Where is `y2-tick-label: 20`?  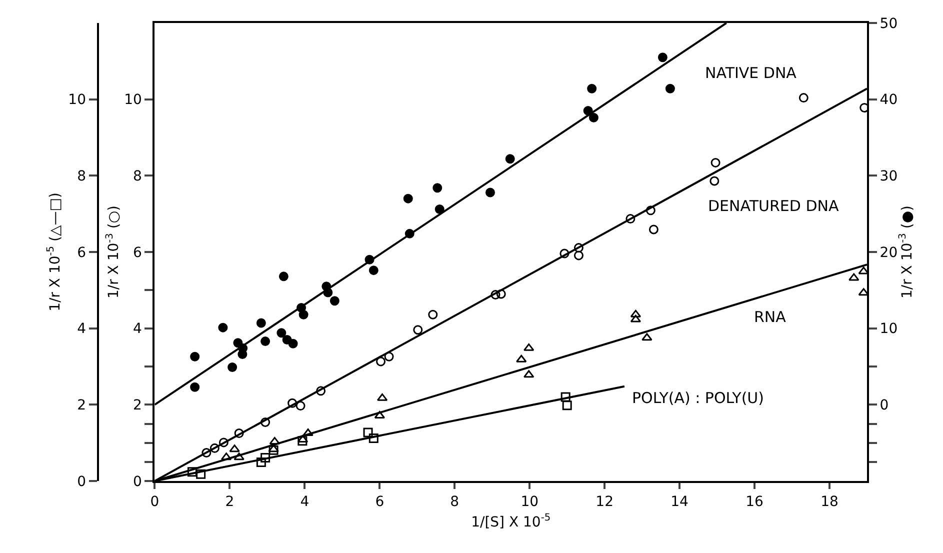
y2-tick-label: 20 is located at coordinates (889, 252).